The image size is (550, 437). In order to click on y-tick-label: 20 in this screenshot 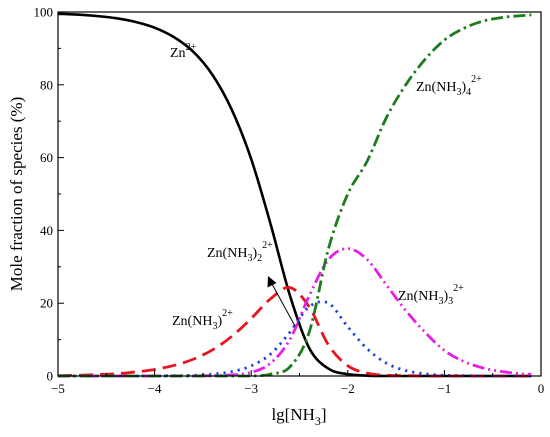, I will do `click(46, 303)`.